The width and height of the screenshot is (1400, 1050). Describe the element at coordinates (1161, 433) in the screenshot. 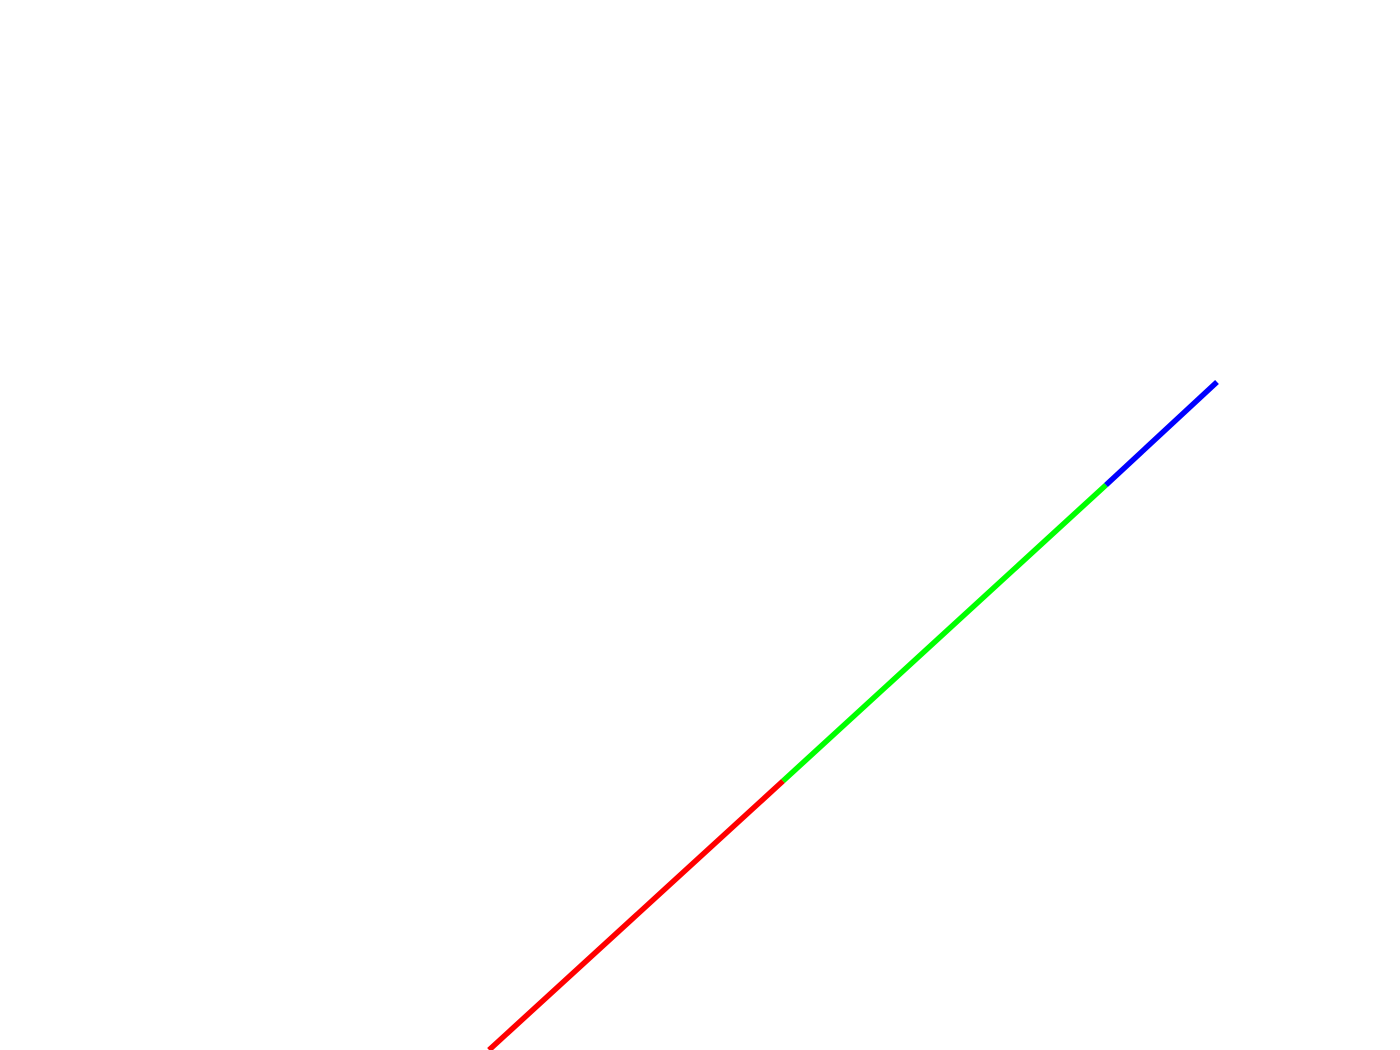

I see `blue-segment` at that location.